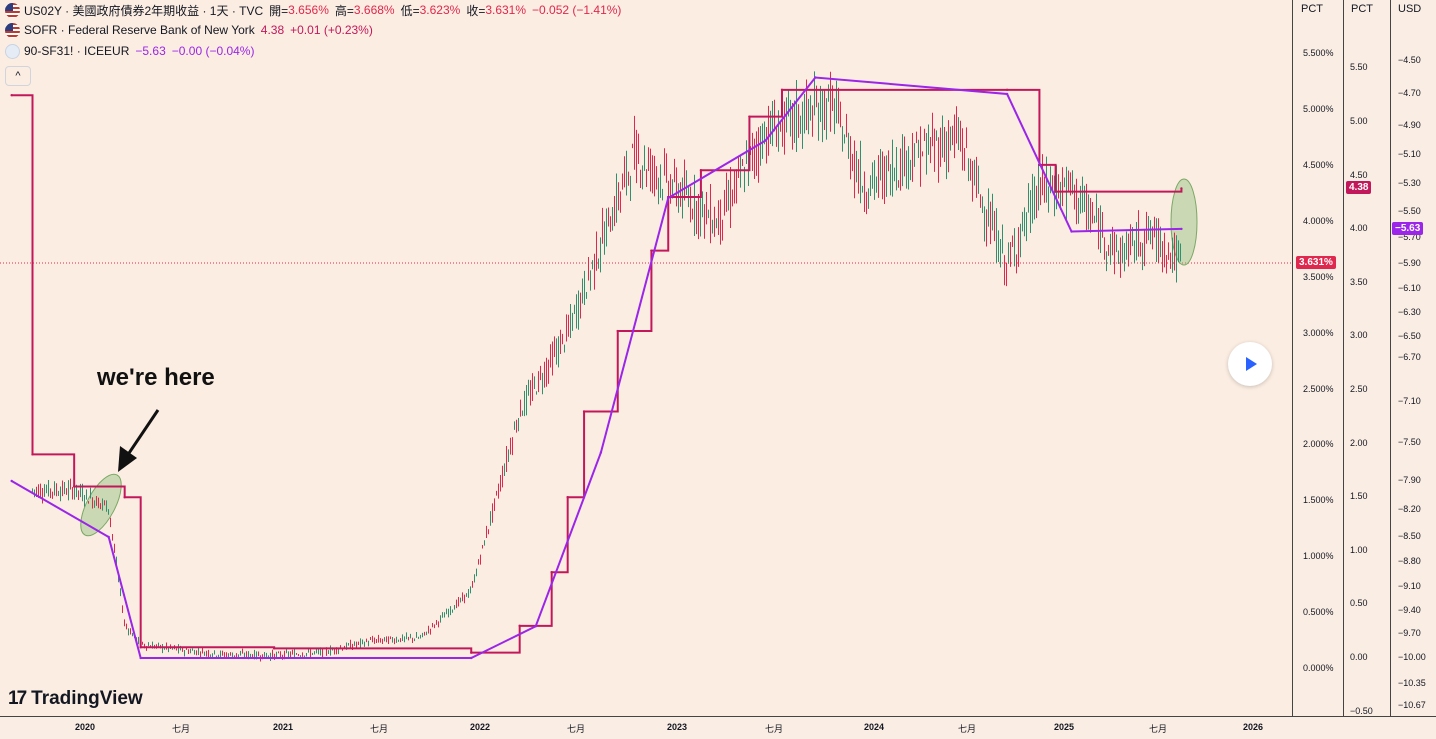 Image resolution: width=1436 pixels, height=739 pixels. I want to click on axis-tick-label: 5.00, so click(1359, 121).